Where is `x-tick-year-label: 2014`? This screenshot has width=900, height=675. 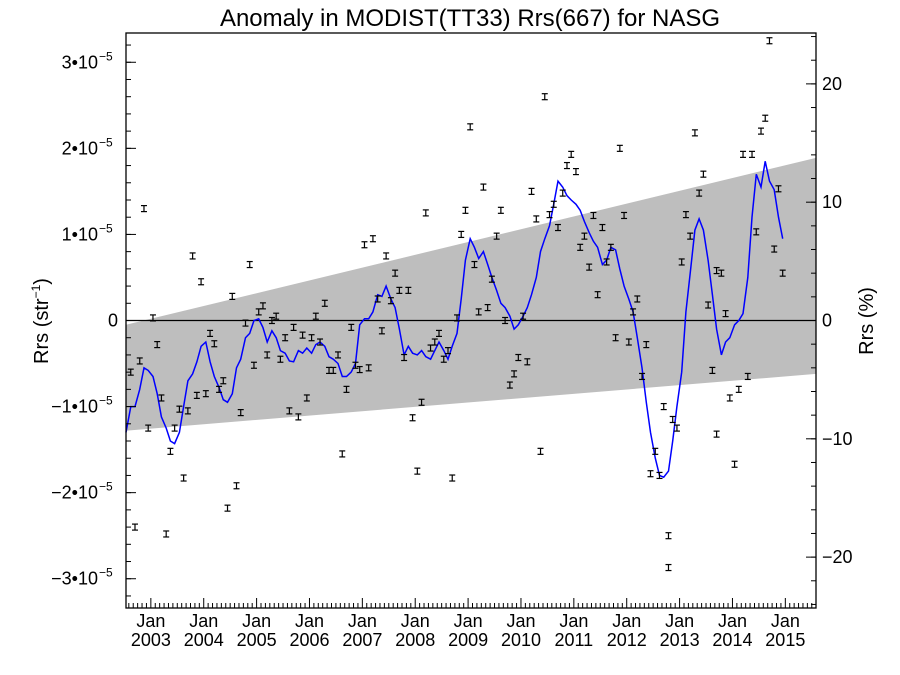
x-tick-year-label: 2014 is located at coordinates (732, 640).